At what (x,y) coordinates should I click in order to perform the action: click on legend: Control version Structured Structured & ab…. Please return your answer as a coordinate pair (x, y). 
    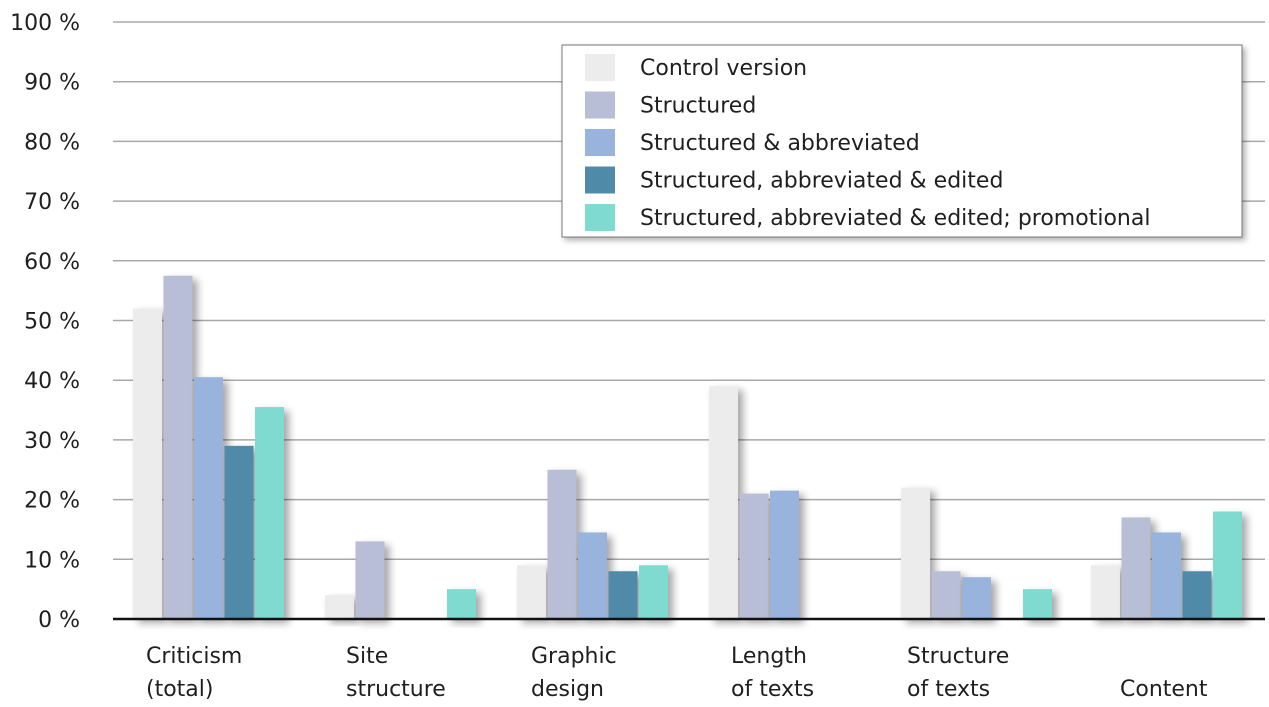
    Looking at the image, I should click on (902, 141).